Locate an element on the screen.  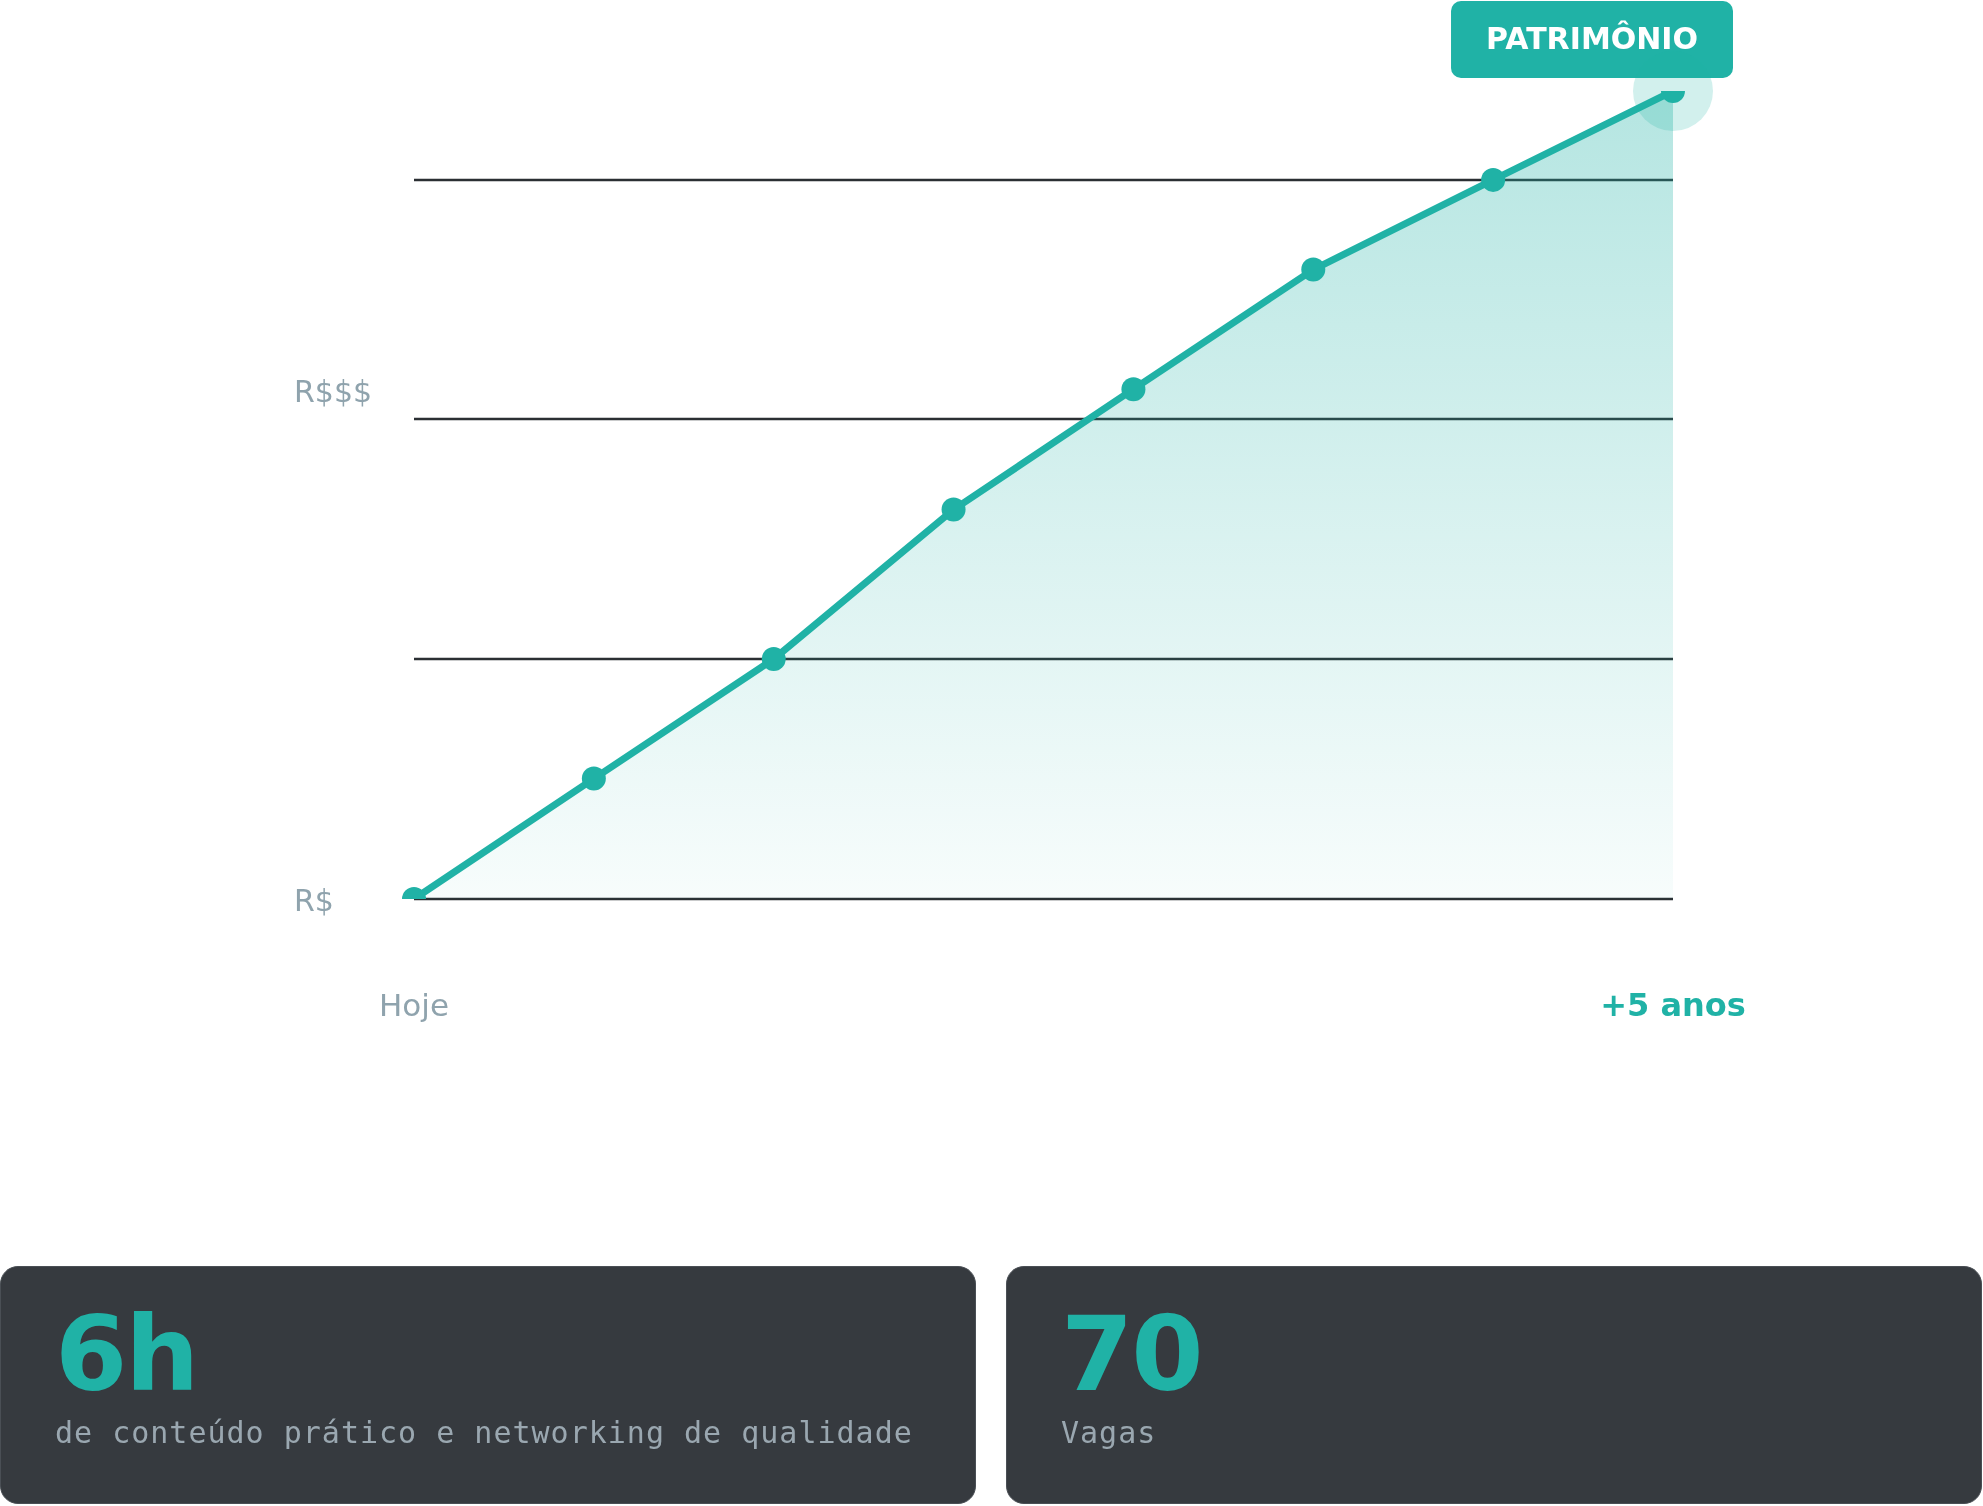
x-tick-label: Hoje is located at coordinates (414, 1005).